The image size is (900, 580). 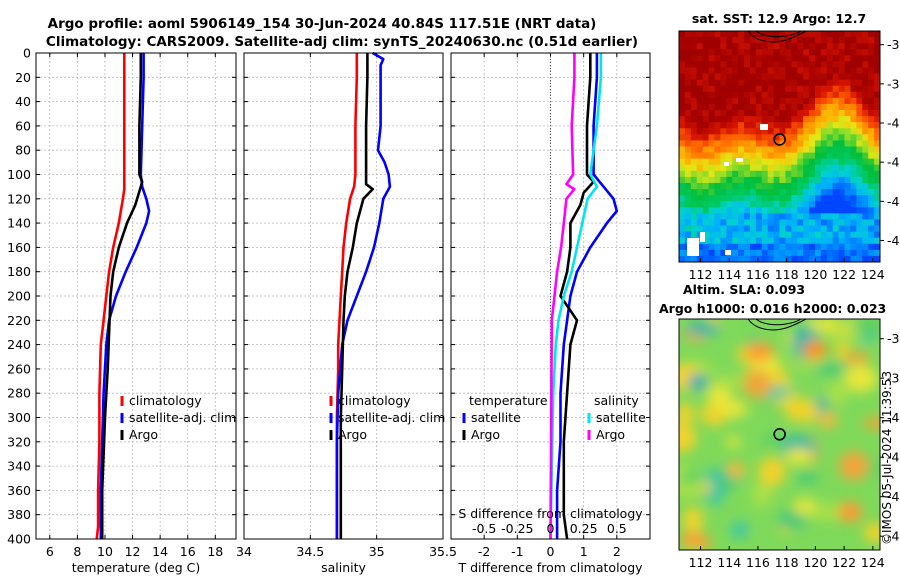 What do you see at coordinates (893, 338) in the screenshot?
I see `y-tick-label: -36` at bounding box center [893, 338].